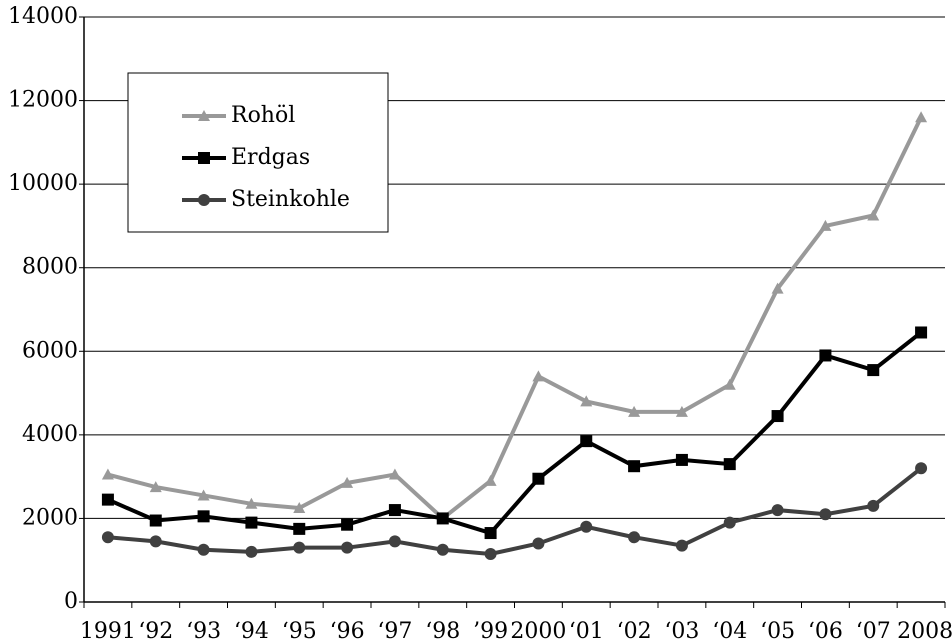  I want to click on x-tick-label: ‘98, so click(442, 631).